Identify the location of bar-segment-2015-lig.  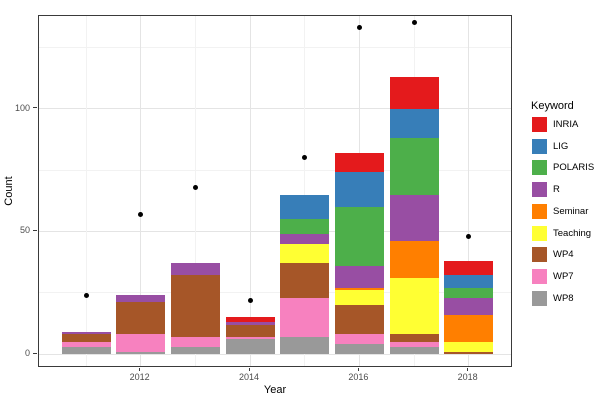
(305, 207).